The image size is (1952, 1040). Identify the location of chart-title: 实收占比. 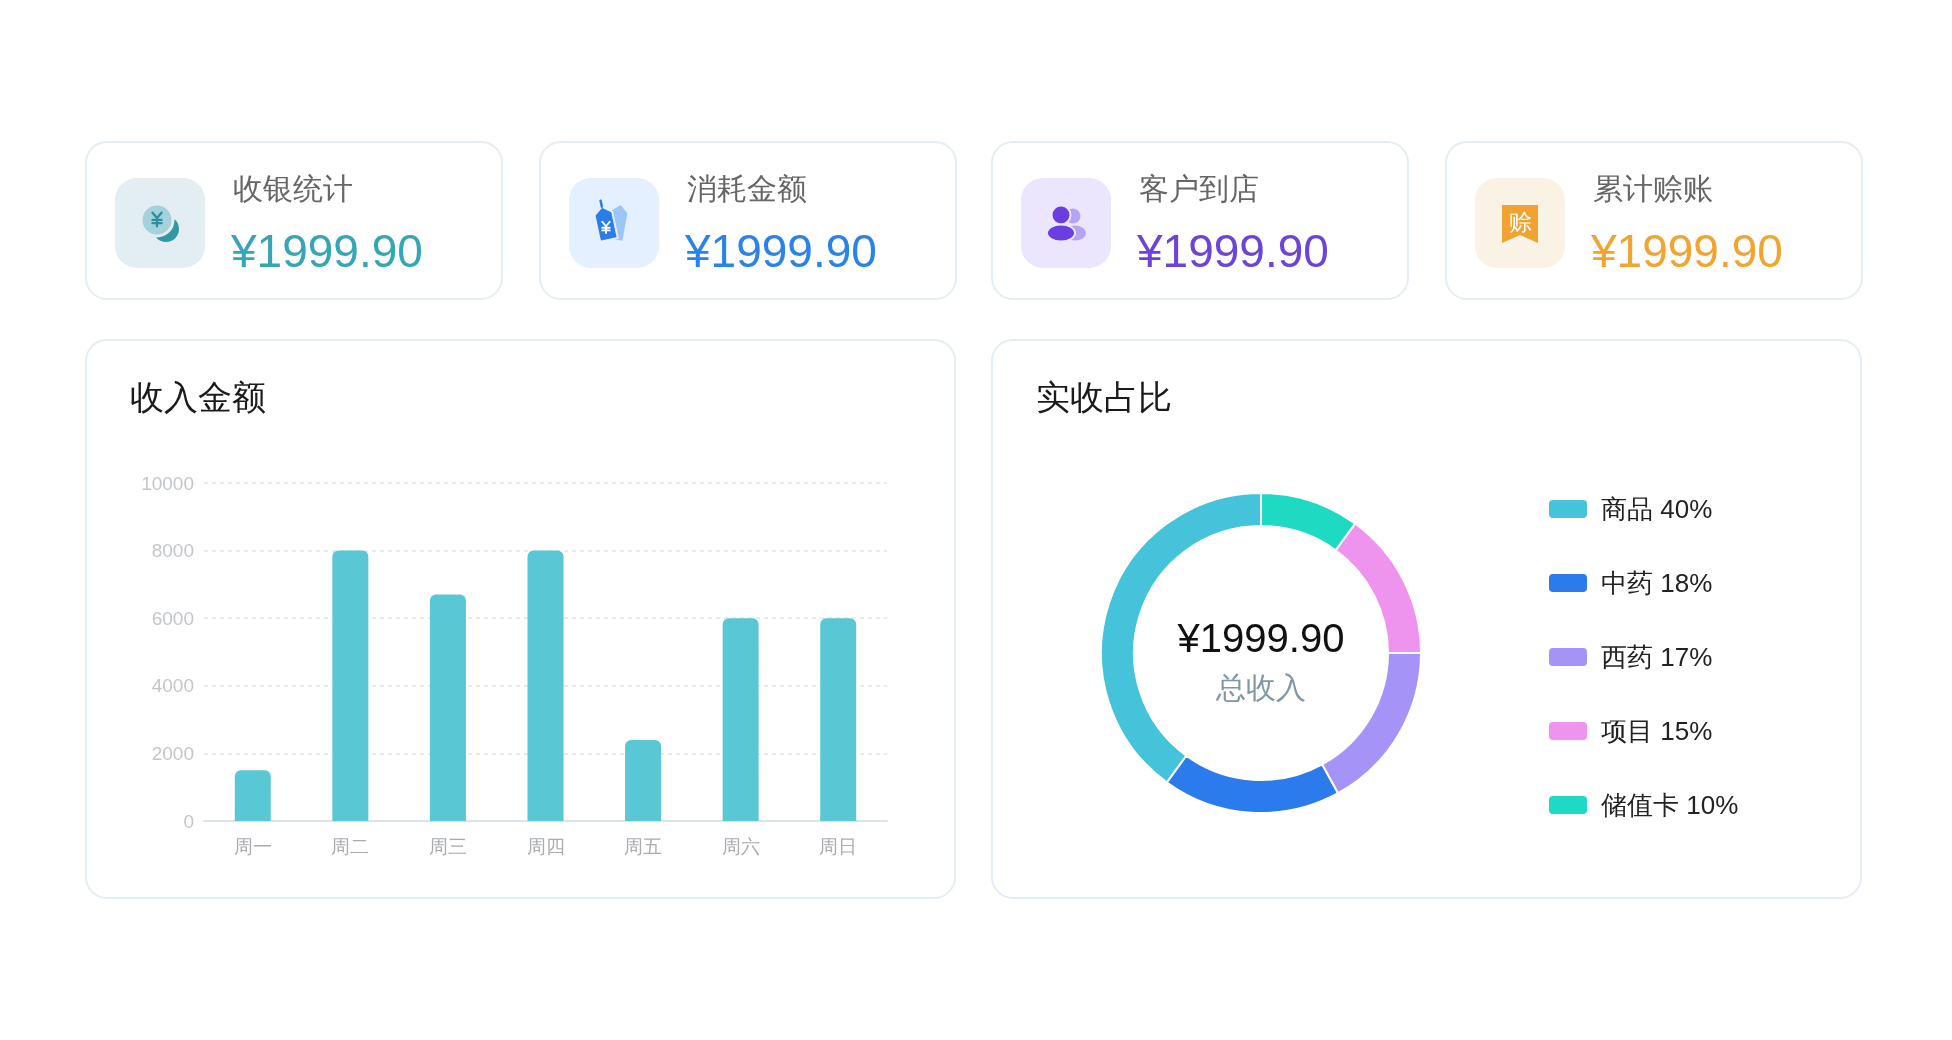
(1104, 397).